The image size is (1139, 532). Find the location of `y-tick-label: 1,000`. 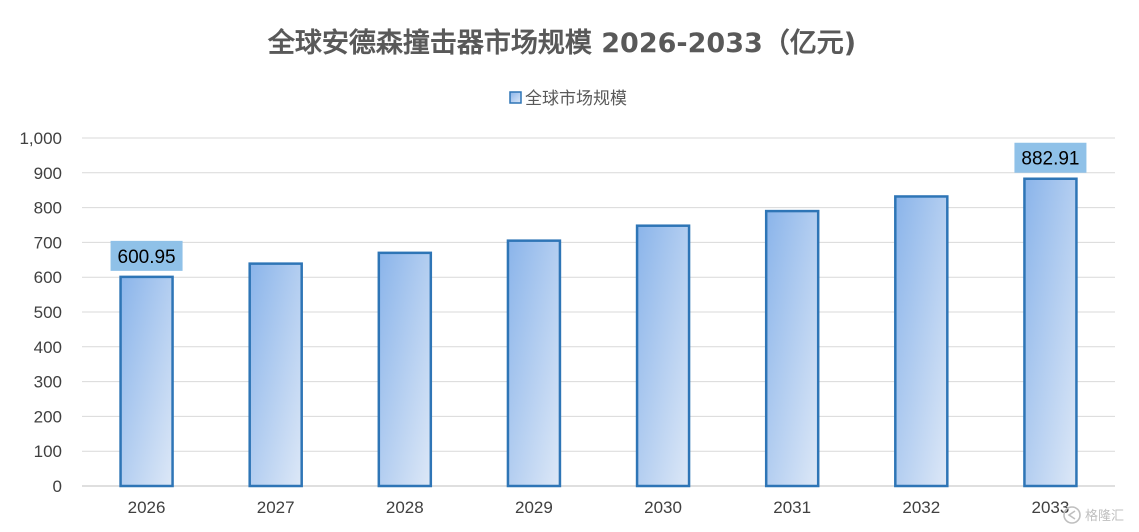

y-tick-label: 1,000 is located at coordinates (40, 138).